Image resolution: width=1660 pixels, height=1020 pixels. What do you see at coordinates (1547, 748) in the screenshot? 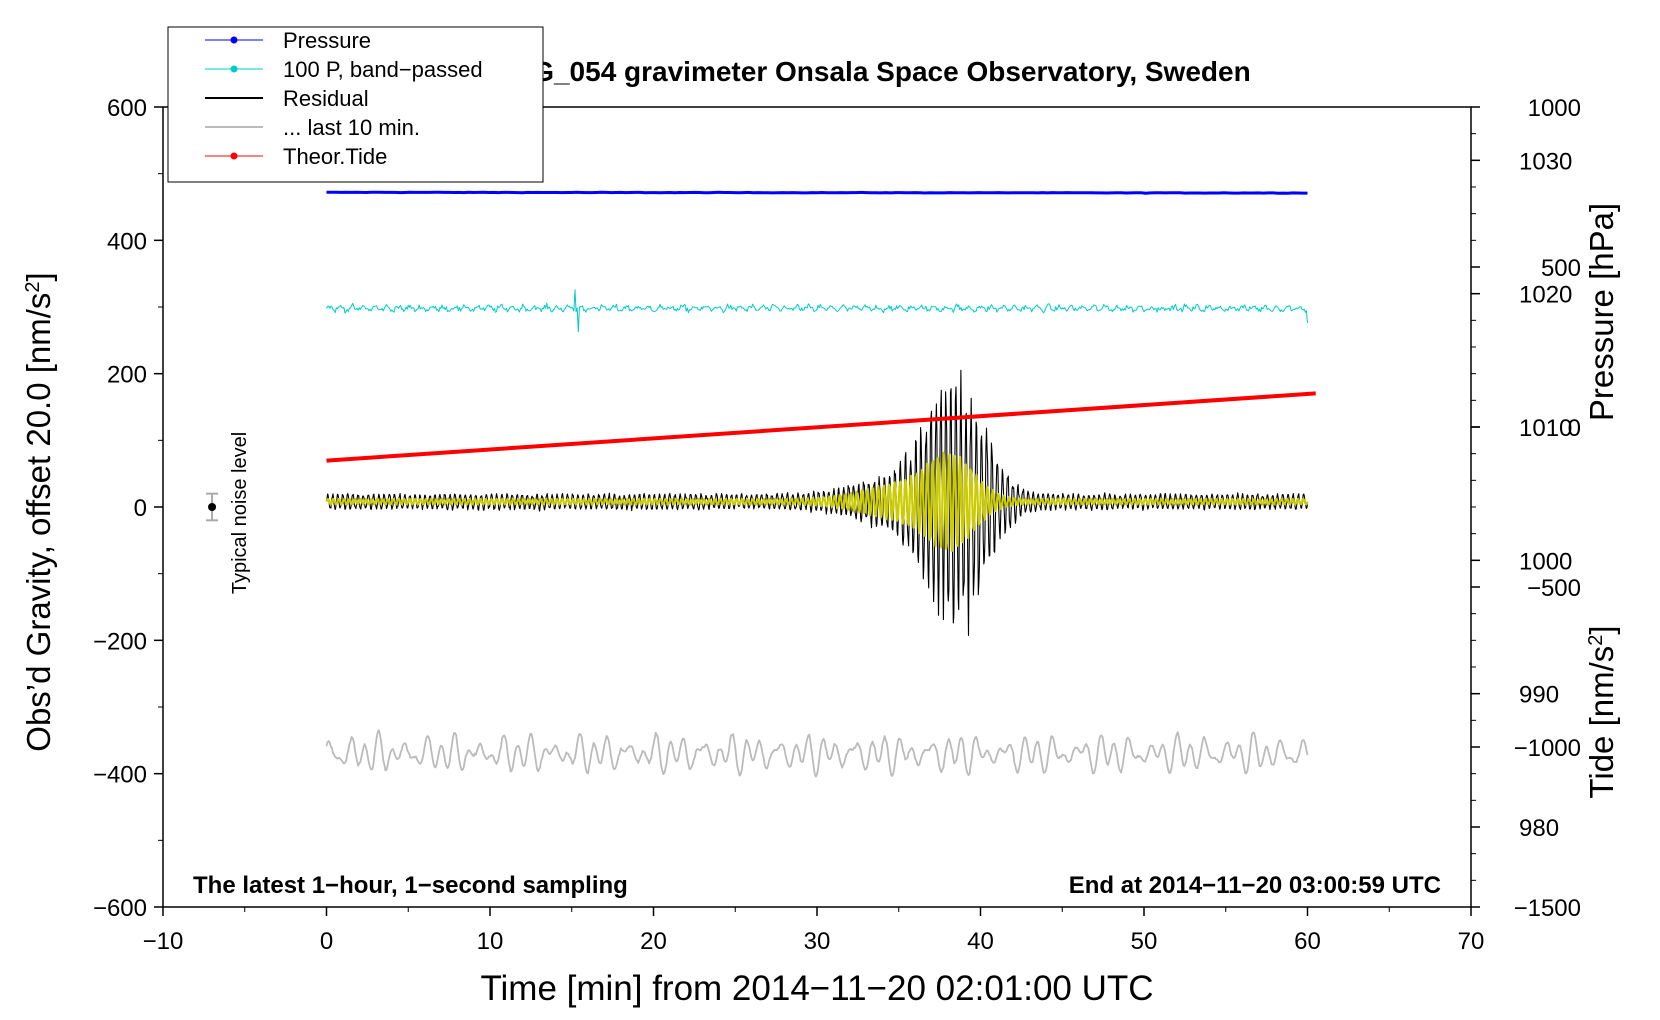
I see `y-tide-tick-label: −1000` at bounding box center [1547, 748].